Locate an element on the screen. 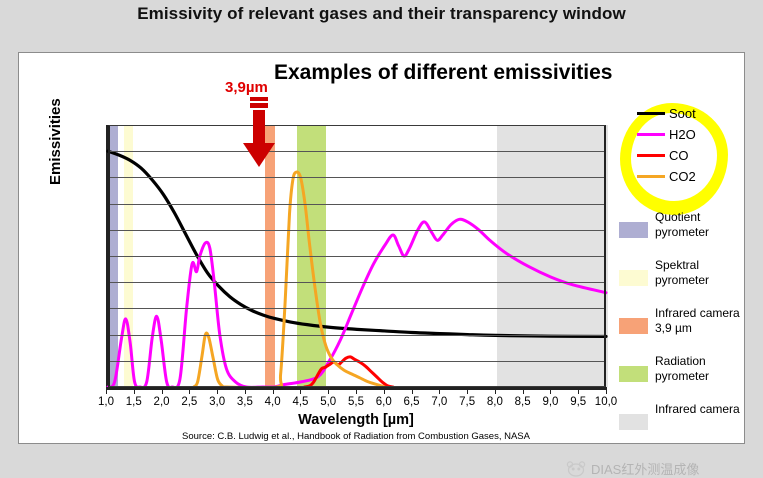 The image size is (763, 478). x-tick-label: 9,0 is located at coordinates (550, 402).